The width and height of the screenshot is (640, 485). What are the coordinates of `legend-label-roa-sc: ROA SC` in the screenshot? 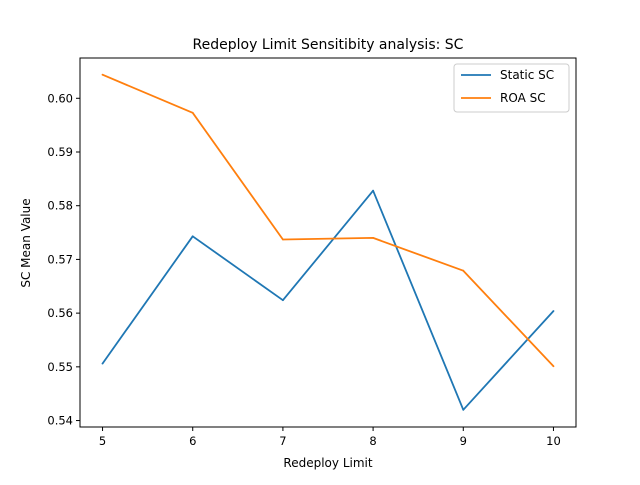 It's located at (523, 98).